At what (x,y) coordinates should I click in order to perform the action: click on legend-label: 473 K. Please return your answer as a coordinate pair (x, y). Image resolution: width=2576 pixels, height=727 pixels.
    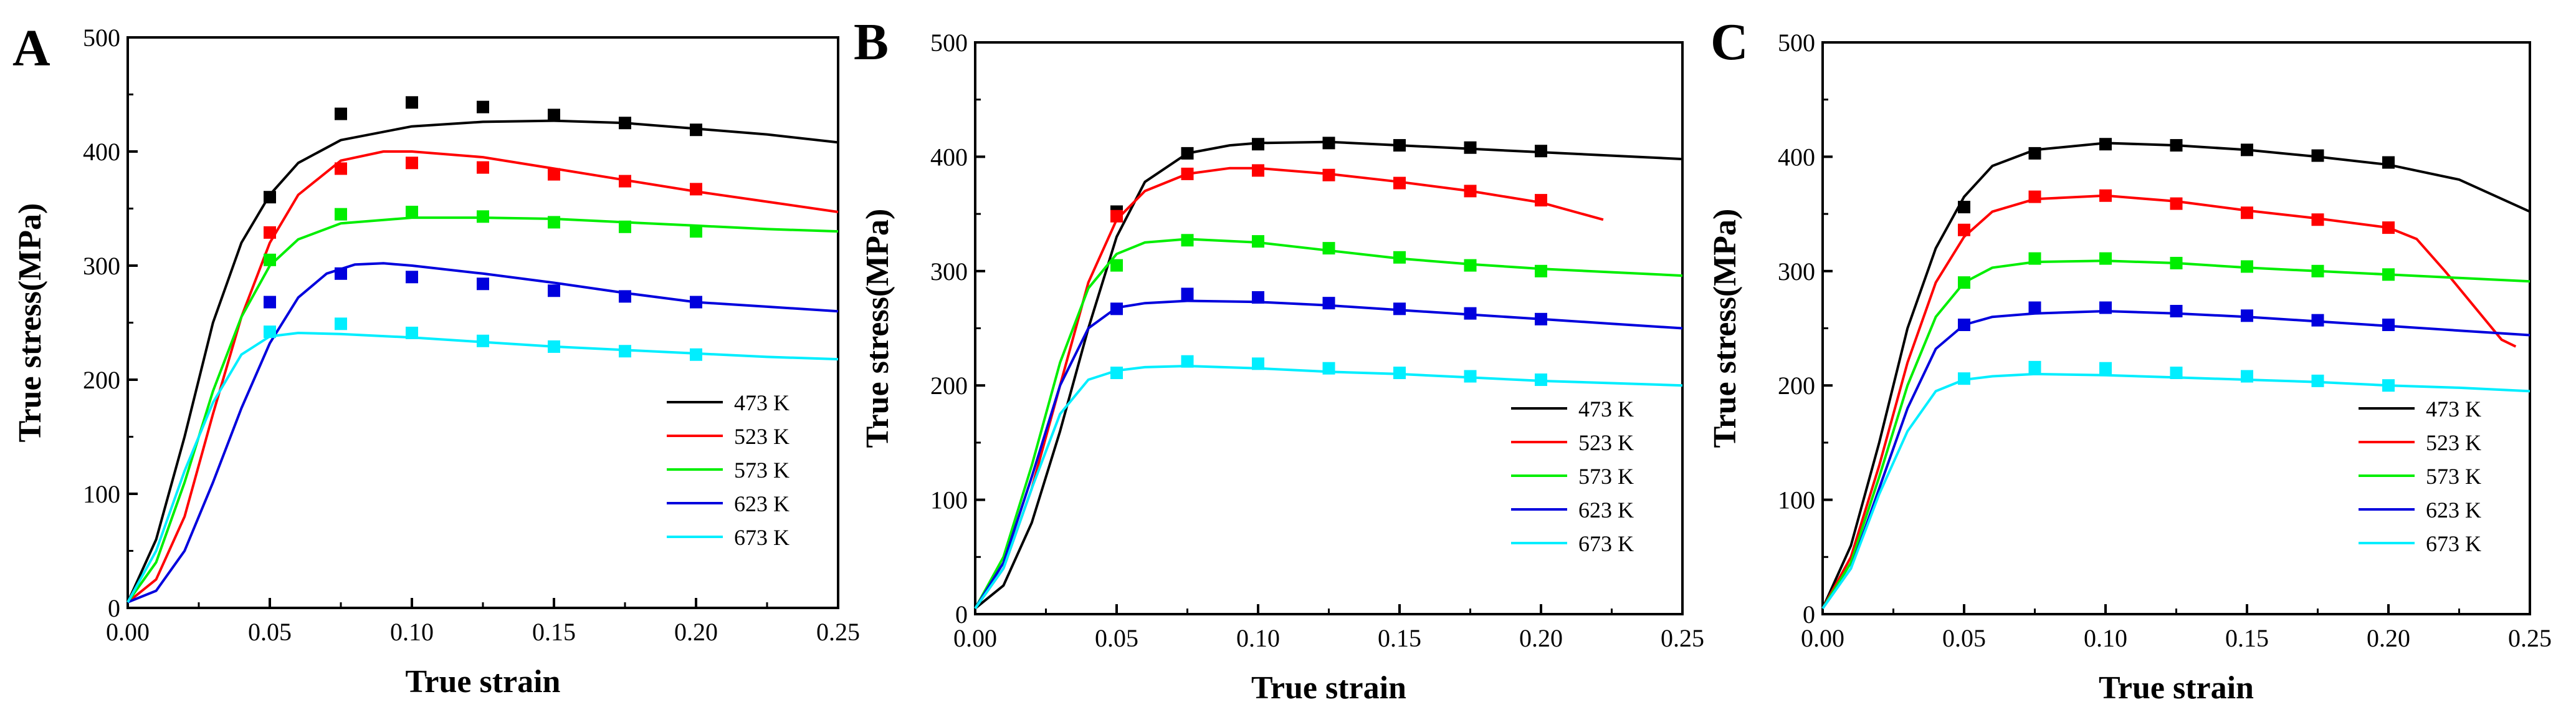
    Looking at the image, I should click on (1606, 409).